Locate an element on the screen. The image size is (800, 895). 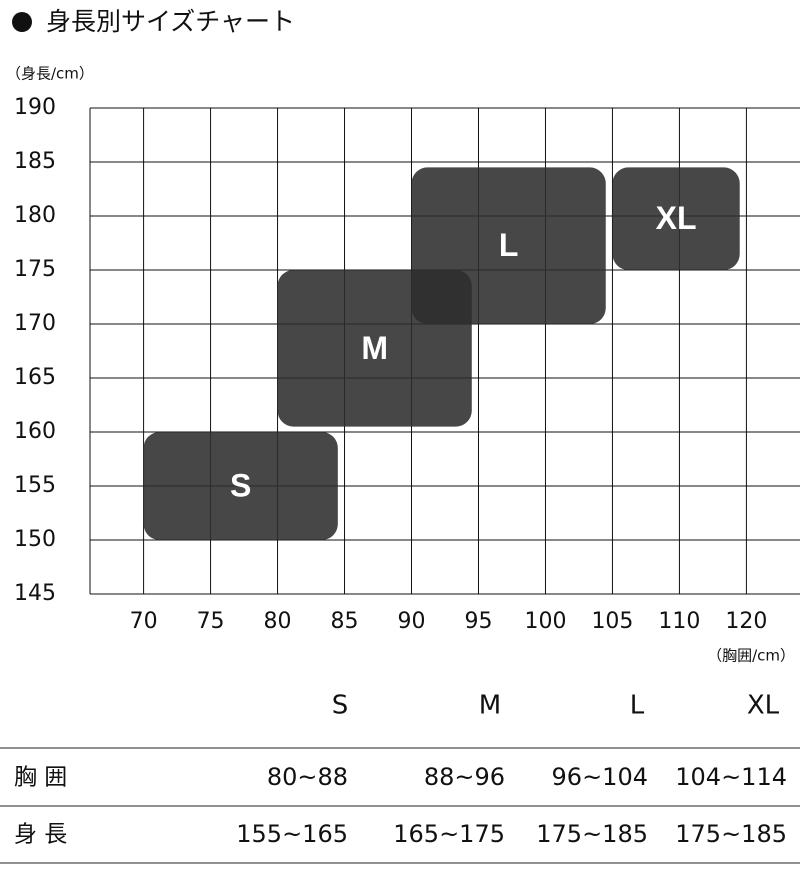
y-tick-label: 150 is located at coordinates (35, 539).